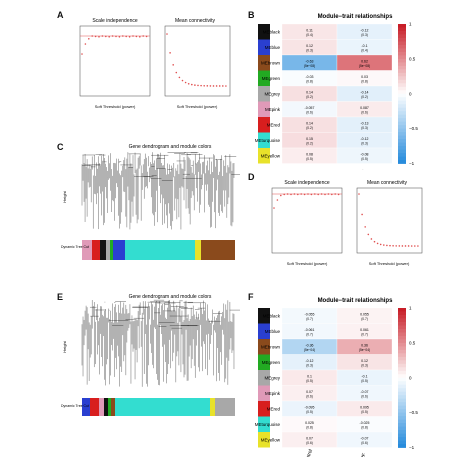  Describe the element at coordinates (363, 454) in the screenshot. I see `heatmap-col-label: IPF` at that location.